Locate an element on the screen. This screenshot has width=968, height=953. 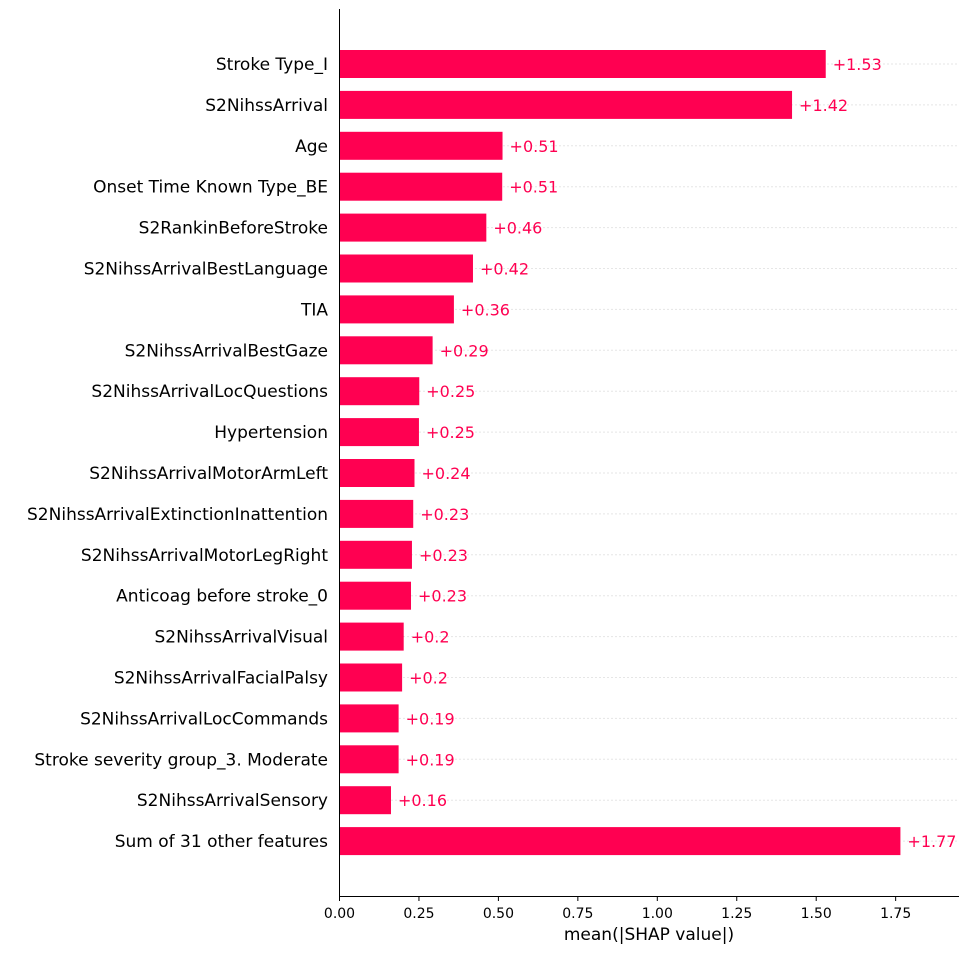
feature-label: S2NihssArrivalLocQuestions is located at coordinates (209, 392).